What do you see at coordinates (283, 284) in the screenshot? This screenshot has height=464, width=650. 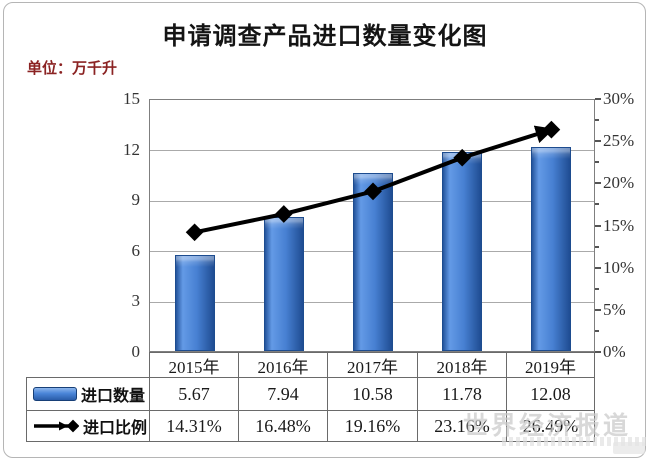 I see `bar-2016年` at bounding box center [283, 284].